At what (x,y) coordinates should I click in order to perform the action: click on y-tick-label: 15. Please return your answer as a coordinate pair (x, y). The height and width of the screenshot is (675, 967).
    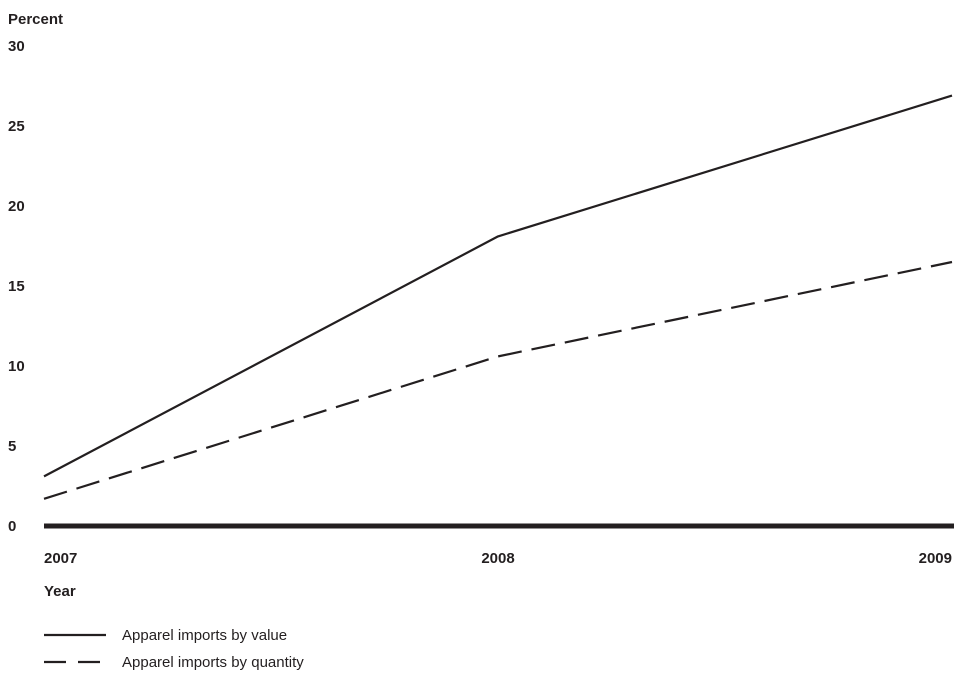
    Looking at the image, I should click on (16, 286).